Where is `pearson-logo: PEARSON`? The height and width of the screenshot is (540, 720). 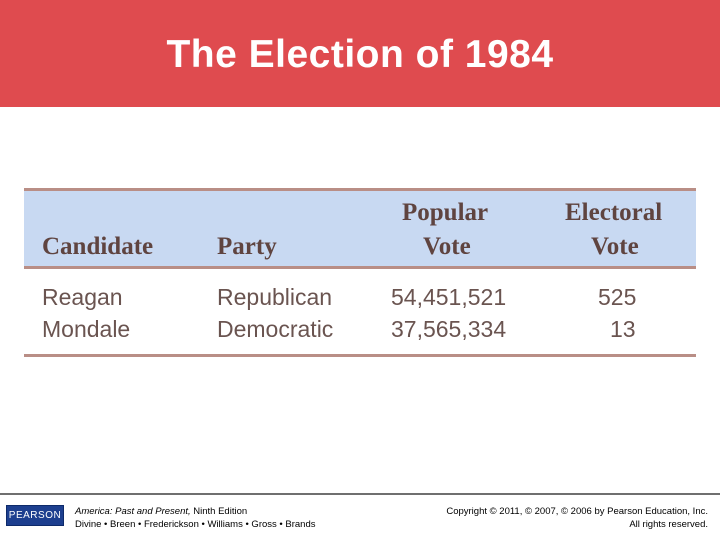
pearson-logo: PEARSON is located at coordinates (35, 515).